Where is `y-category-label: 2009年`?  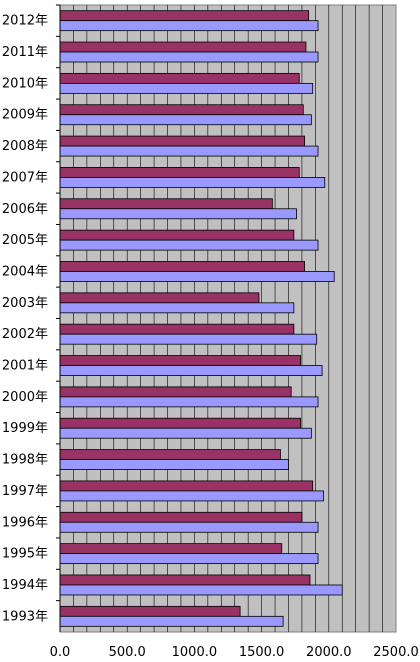 y-category-label: 2009年 is located at coordinates (25, 115).